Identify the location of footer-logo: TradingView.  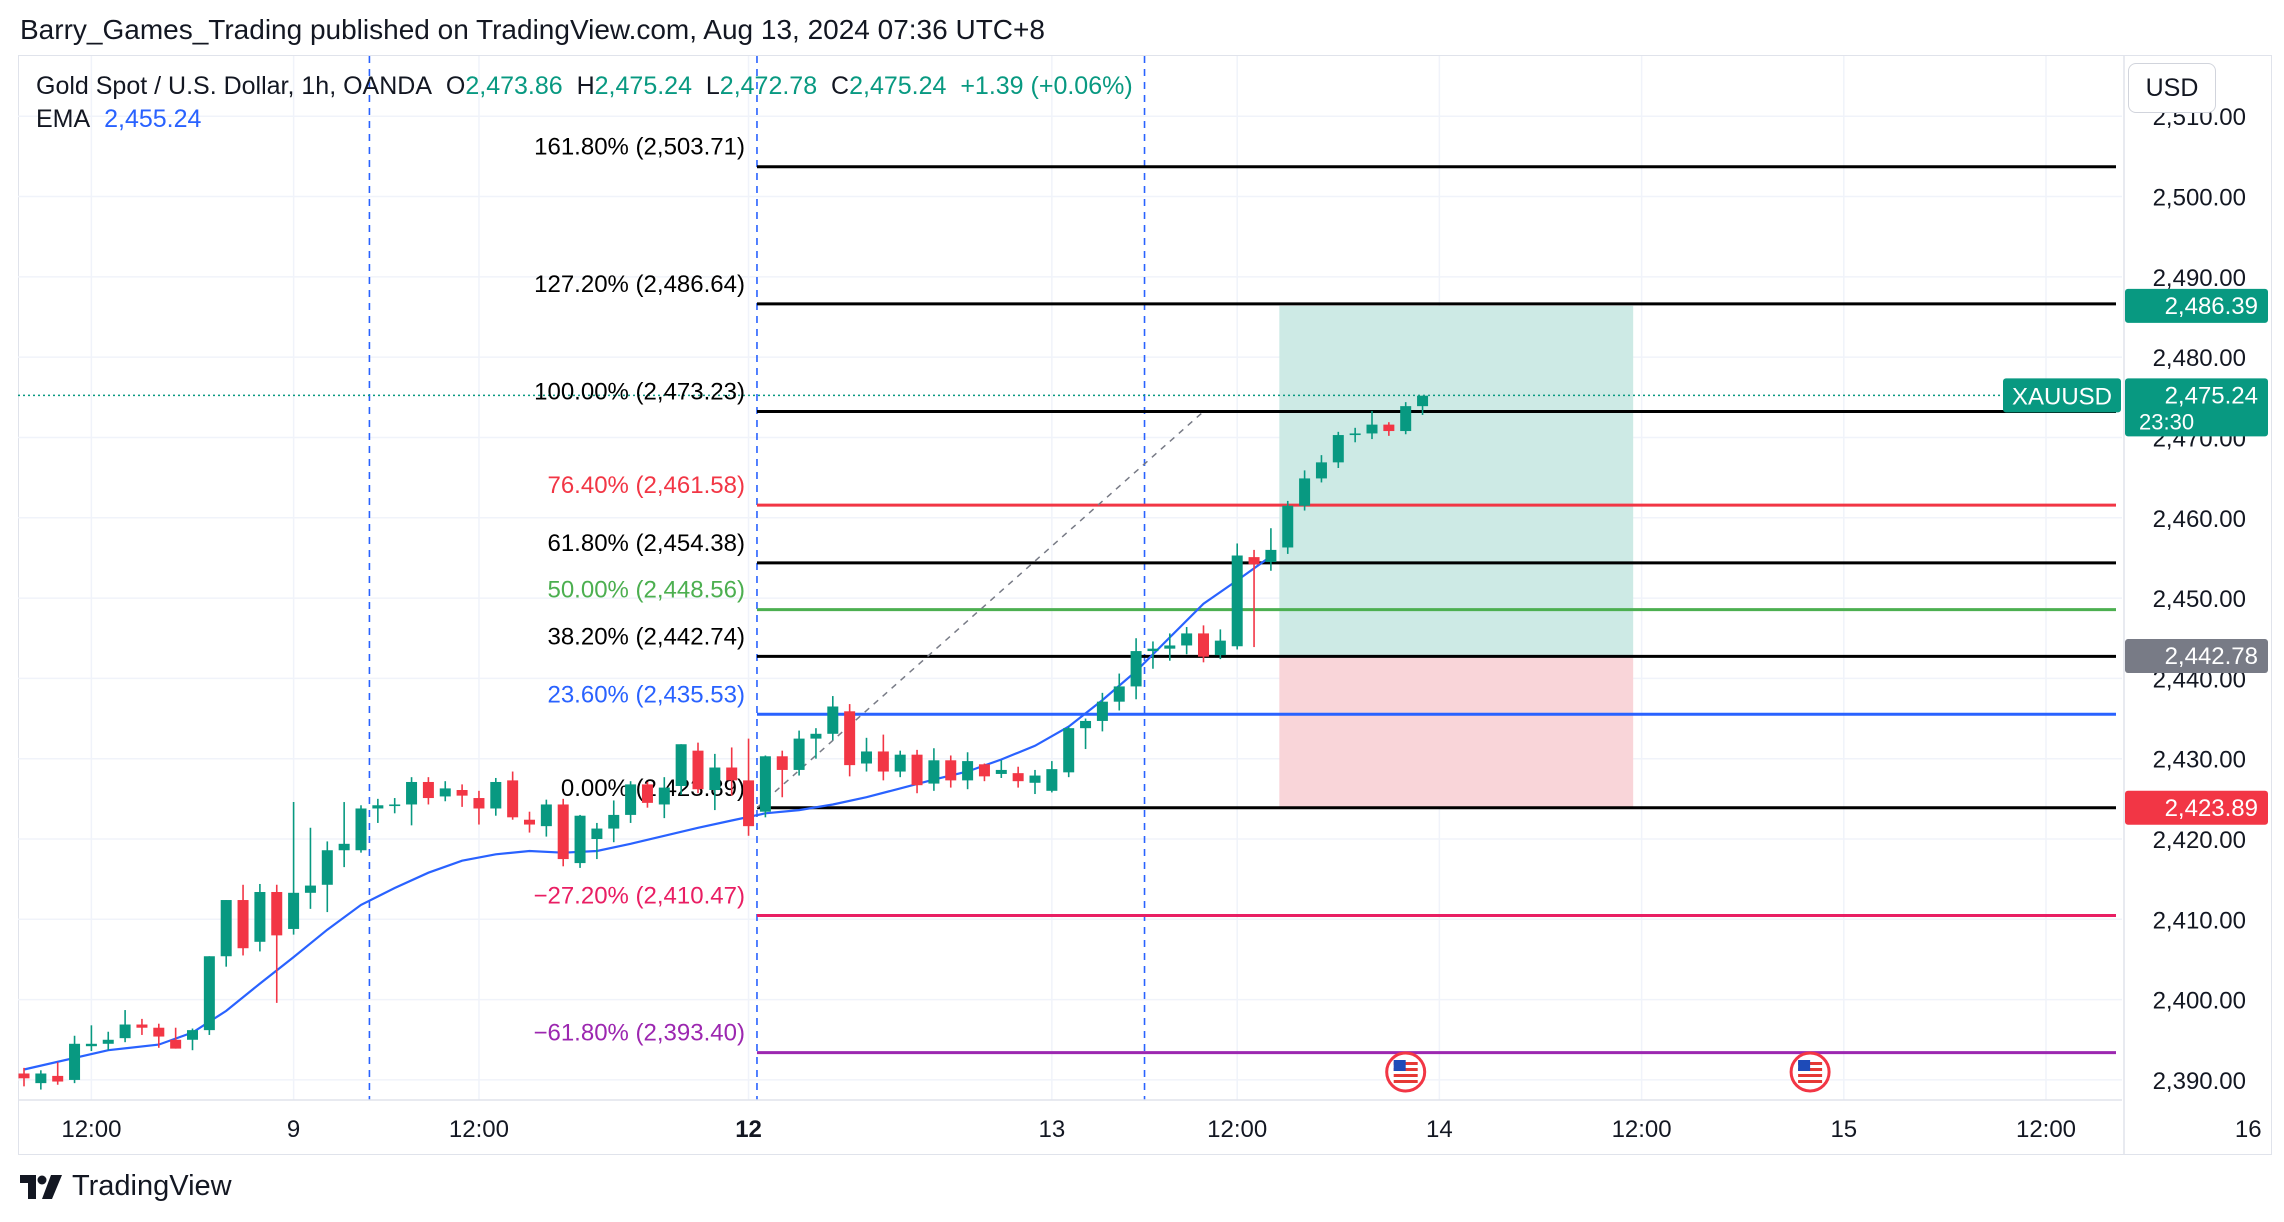
(126, 1186).